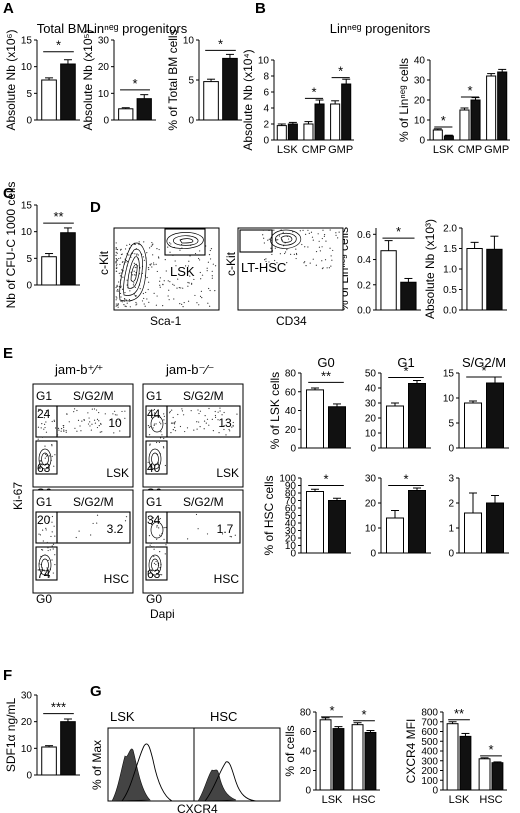 This screenshot has width=520, height=813. I want to click on lt-hsc-gate-label: LT-HSC, so click(263, 267).